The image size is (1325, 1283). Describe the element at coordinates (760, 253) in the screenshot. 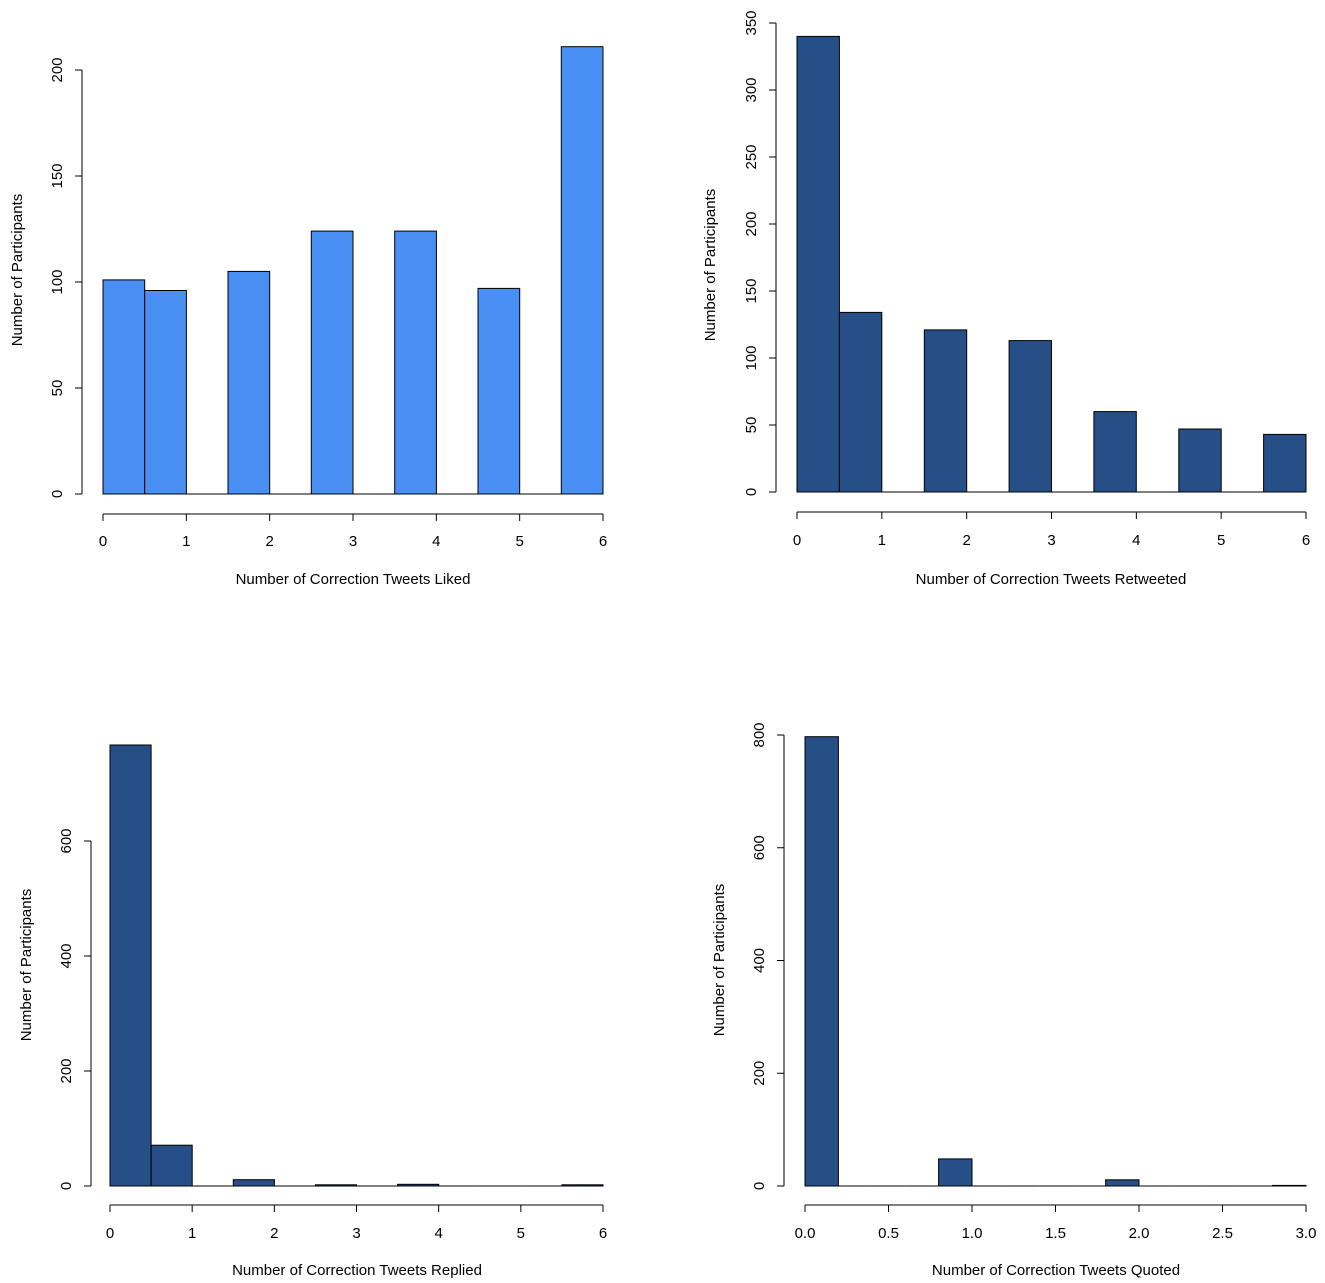

I see `y-axis: 0 50 100 150 200 250 300 350` at that location.